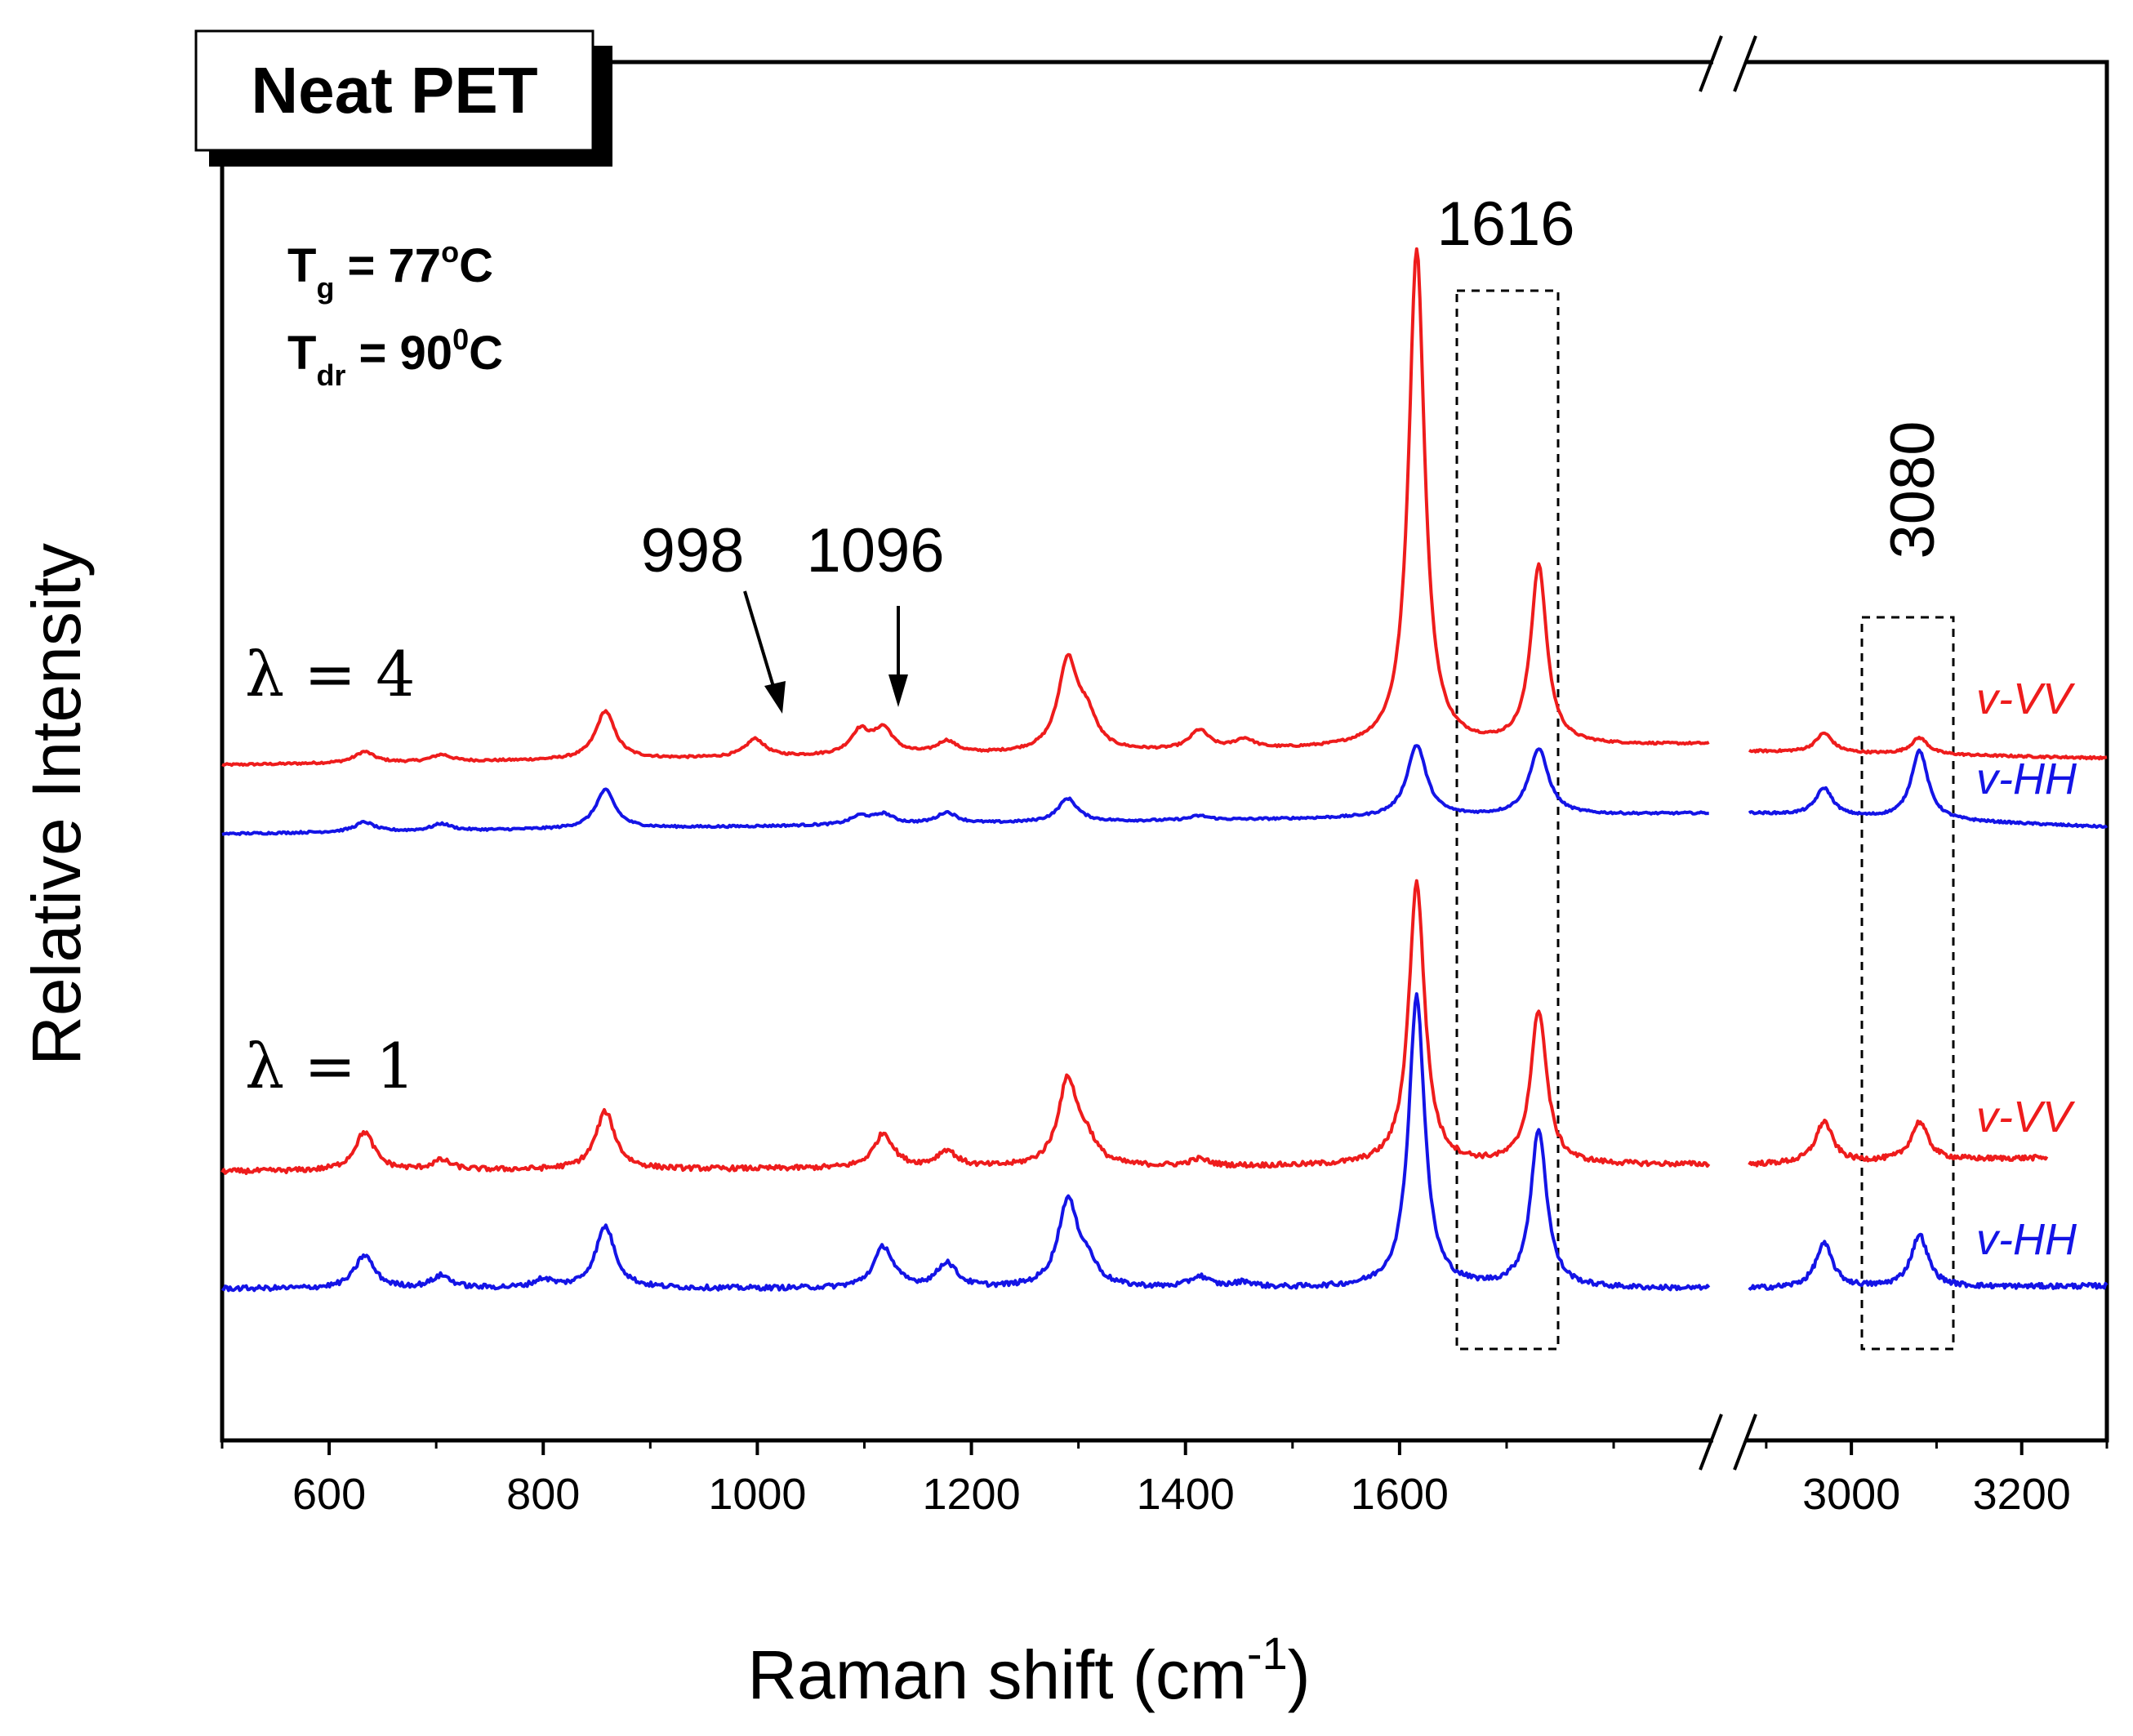  Describe the element at coordinates (331, 1066) in the screenshot. I see `lambda-1-label: λ = 1` at that location.